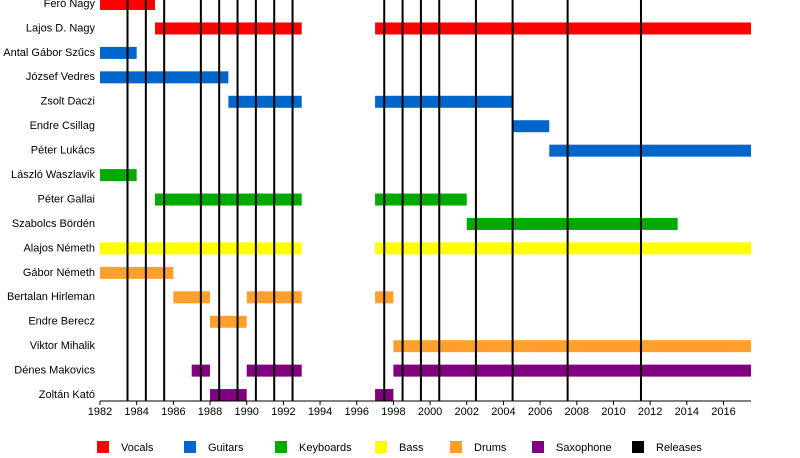  Describe the element at coordinates (356, 412) in the screenshot. I see `x-tick-label: 1996` at that location.